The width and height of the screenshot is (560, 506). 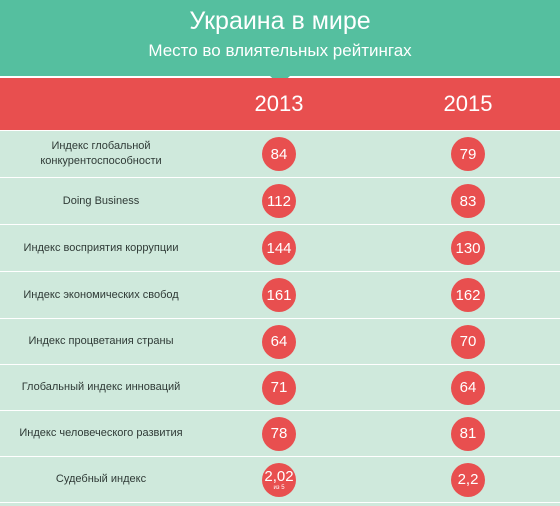 What do you see at coordinates (101, 294) in the screenshot?
I see `rating-name: Индекс экономических свобод` at bounding box center [101, 294].